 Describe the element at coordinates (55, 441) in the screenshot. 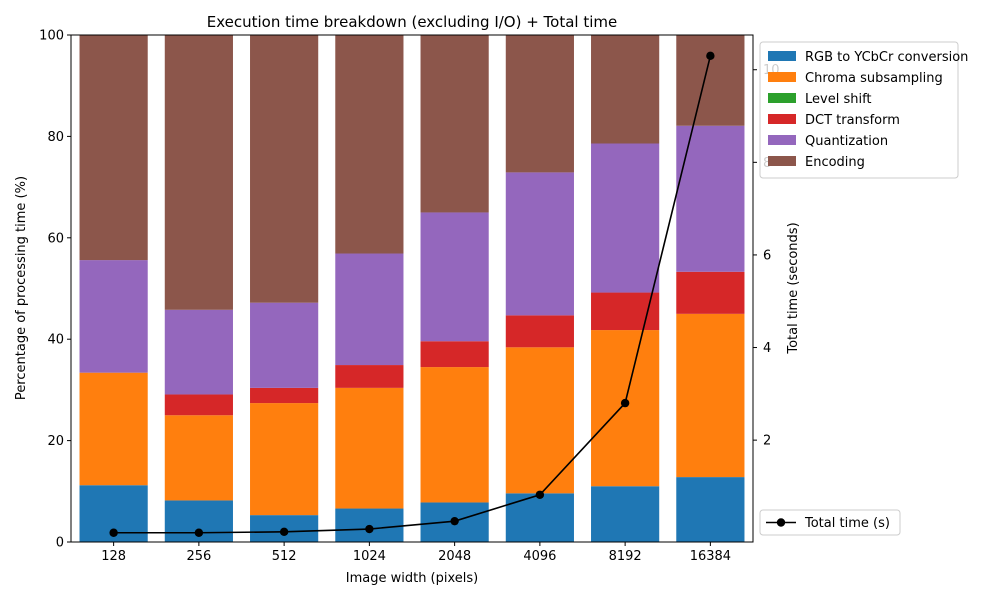

I see `y-tick-label: 20` at that location.